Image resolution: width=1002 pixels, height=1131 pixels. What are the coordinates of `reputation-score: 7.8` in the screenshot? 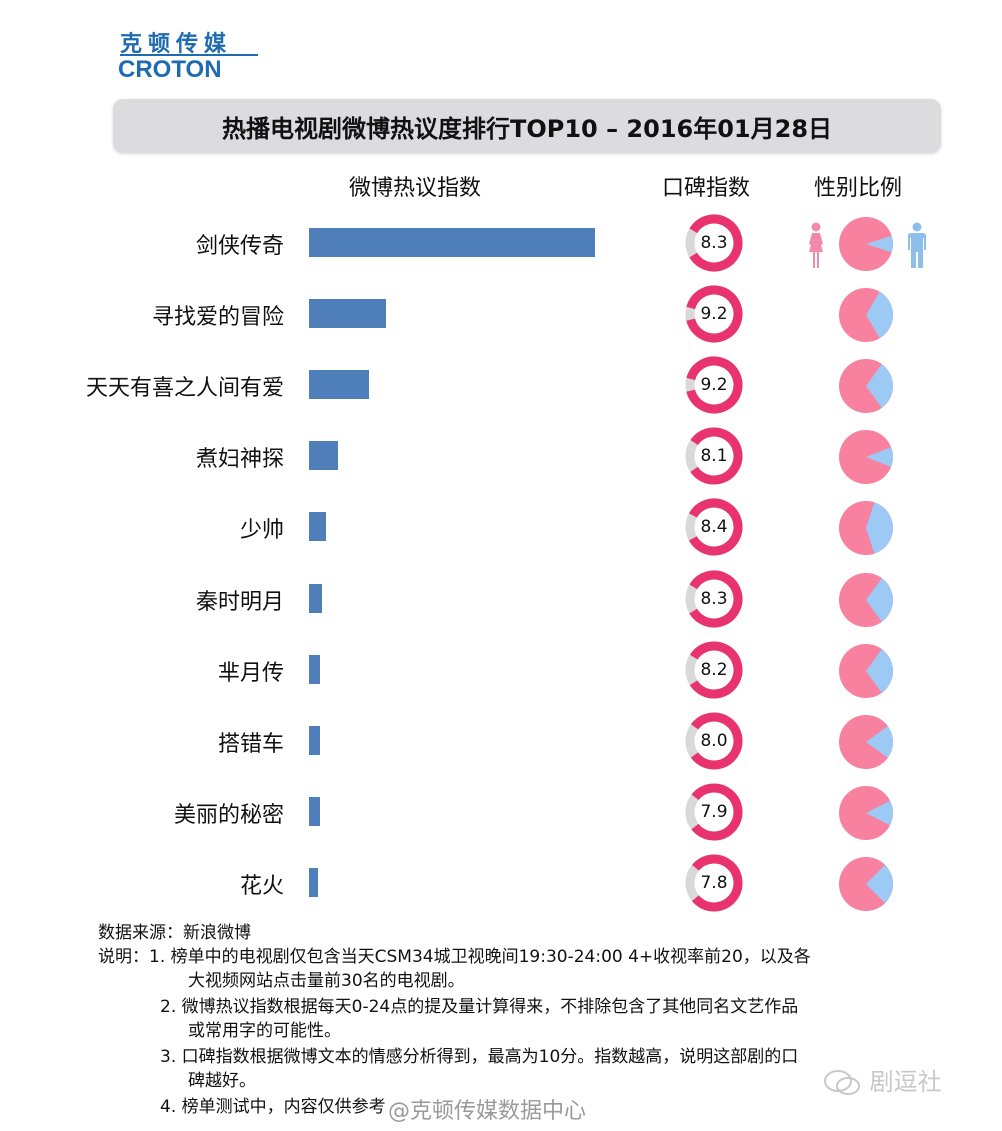 It's located at (714, 882).